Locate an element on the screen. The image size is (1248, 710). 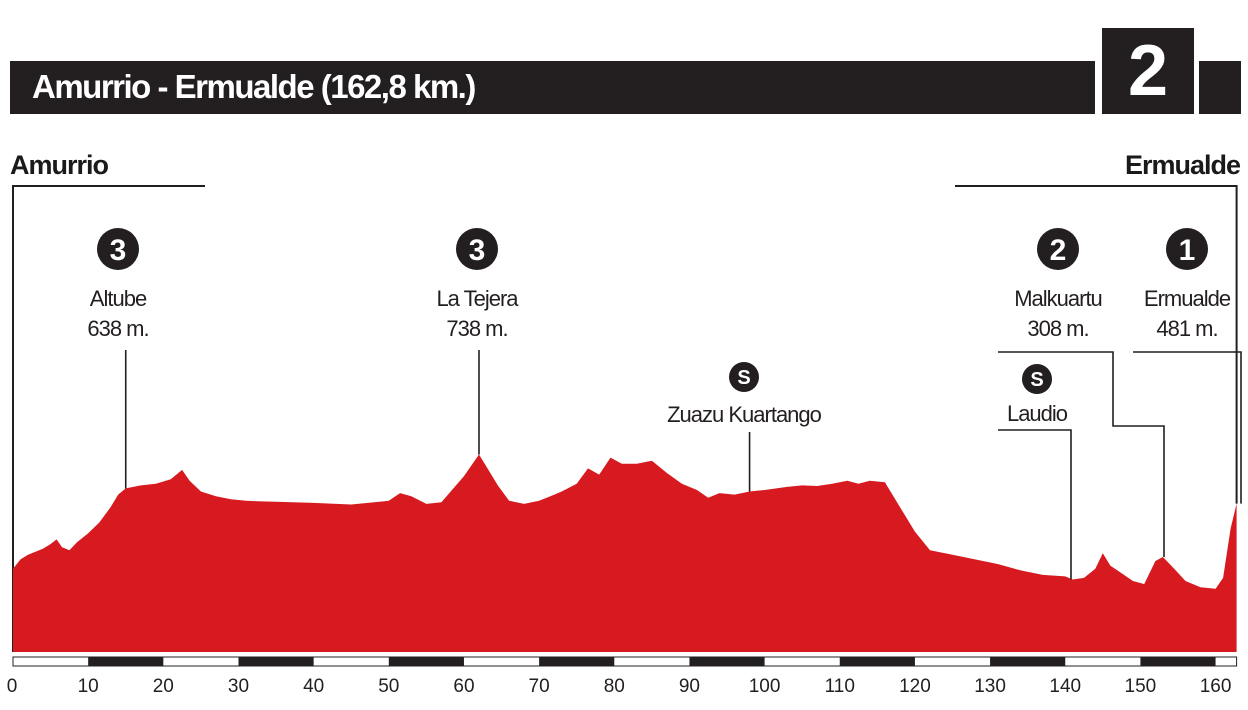
finish-bracket is located at coordinates (1096, 344).